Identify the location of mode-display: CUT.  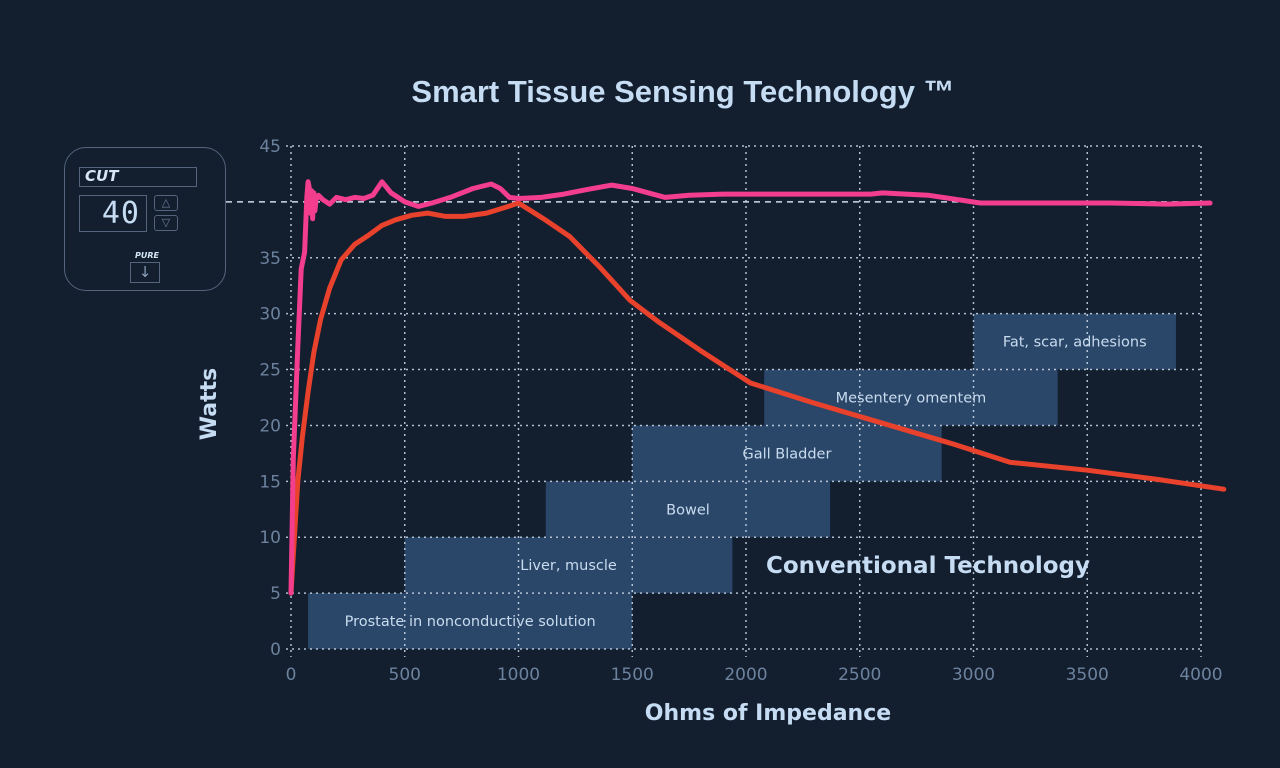
(138, 177).